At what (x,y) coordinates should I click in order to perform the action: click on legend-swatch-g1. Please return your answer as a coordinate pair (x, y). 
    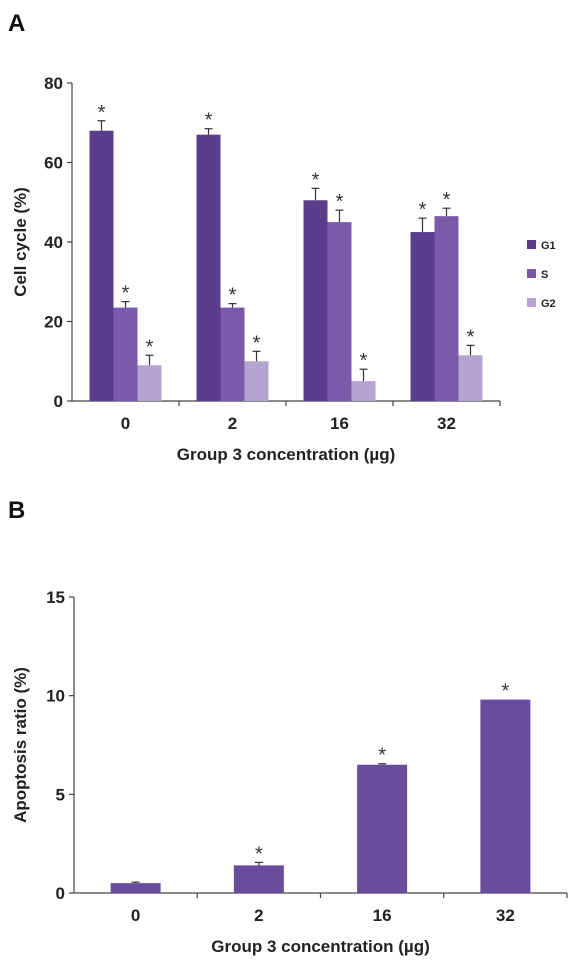
    Looking at the image, I should click on (531, 244).